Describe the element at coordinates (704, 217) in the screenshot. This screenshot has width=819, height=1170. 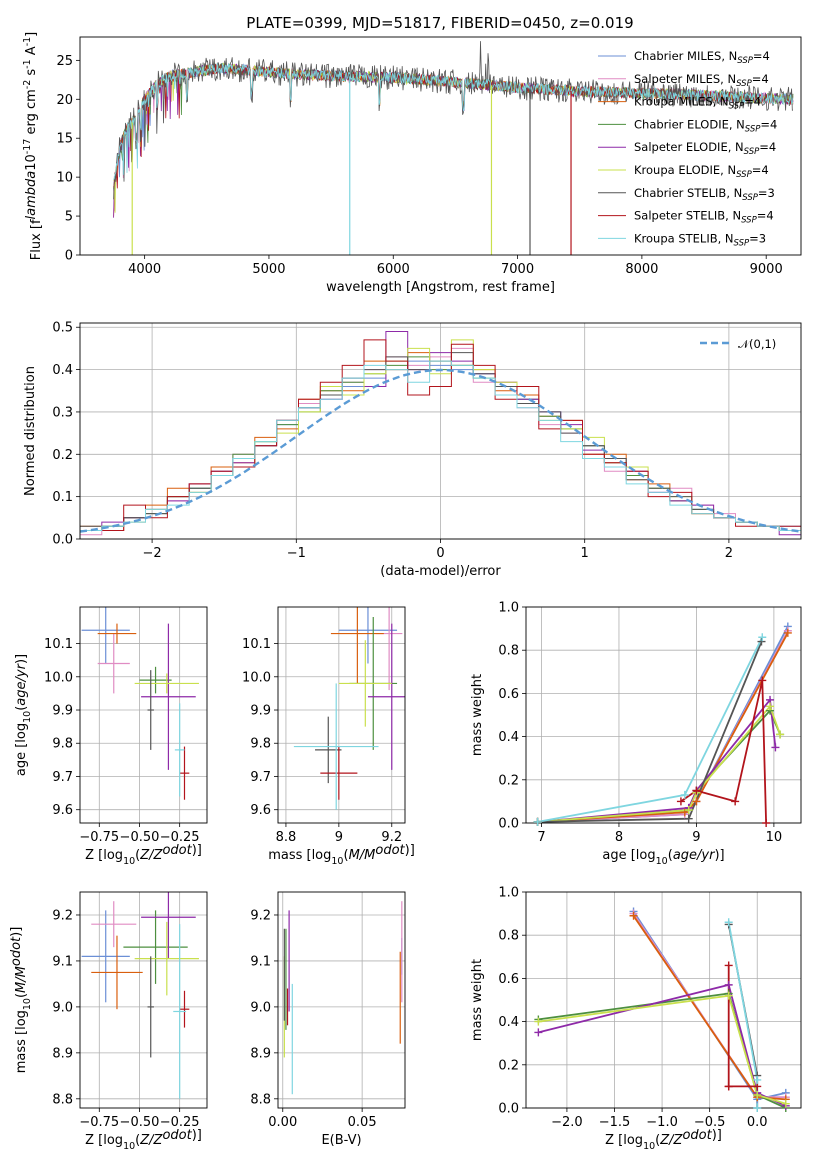
I see `legend-label: Salpeter STELIB, NSSP=4` at that location.